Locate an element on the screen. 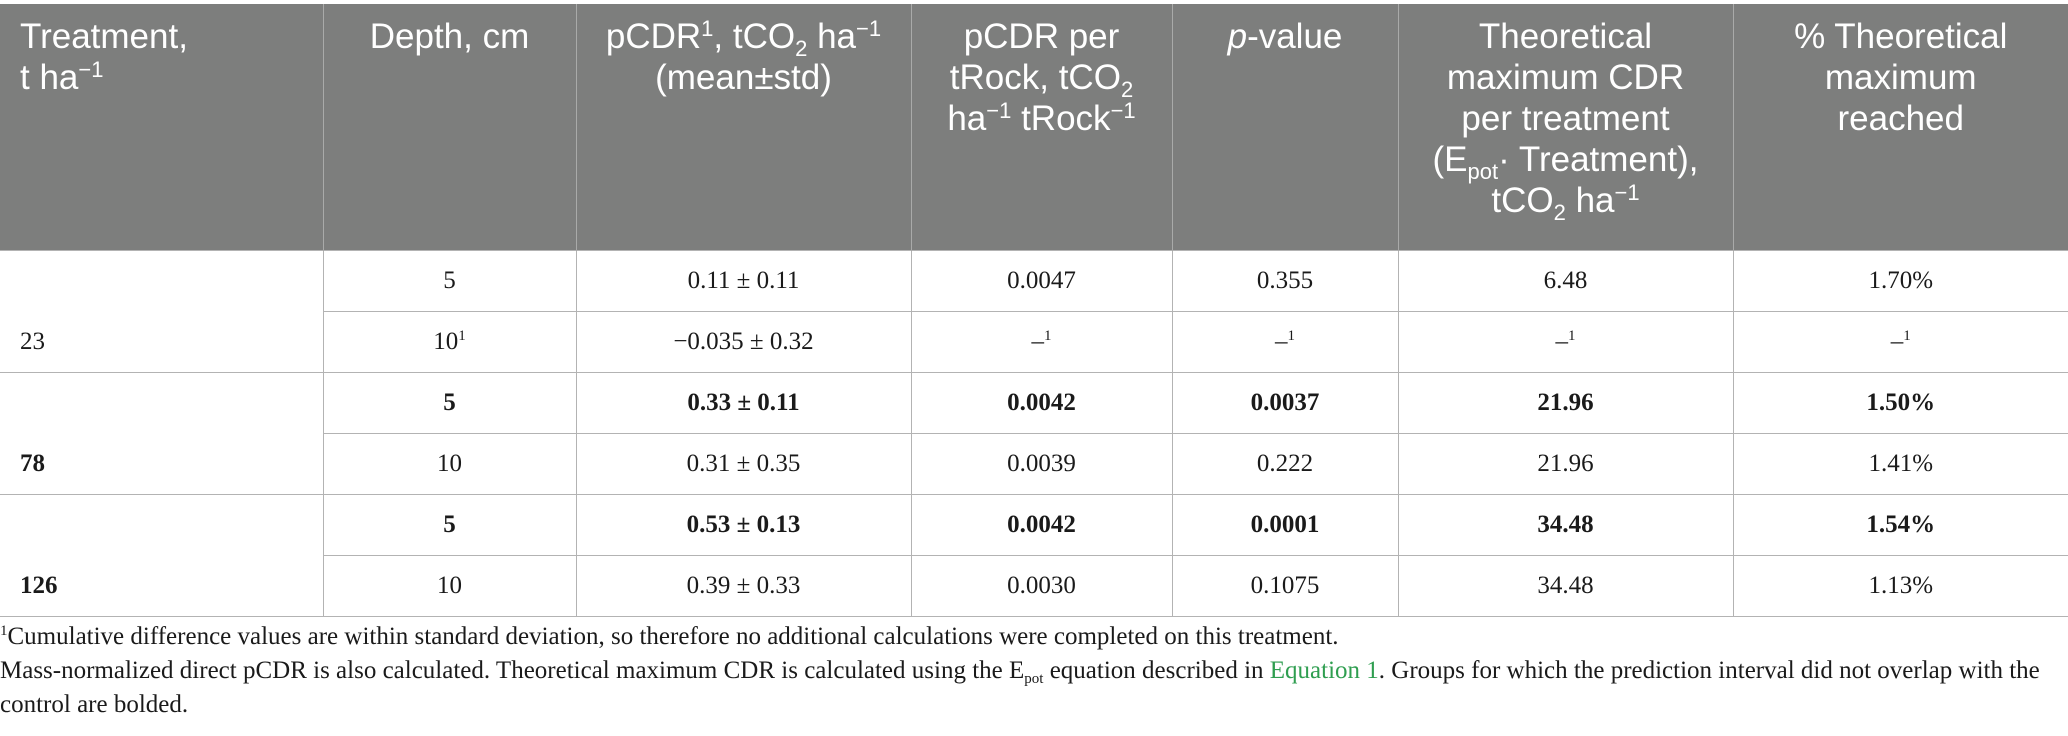 Image resolution: width=2068 pixels, height=736 pixels. header-treatment: Treatment, t ha−1 is located at coordinates (161, 127).